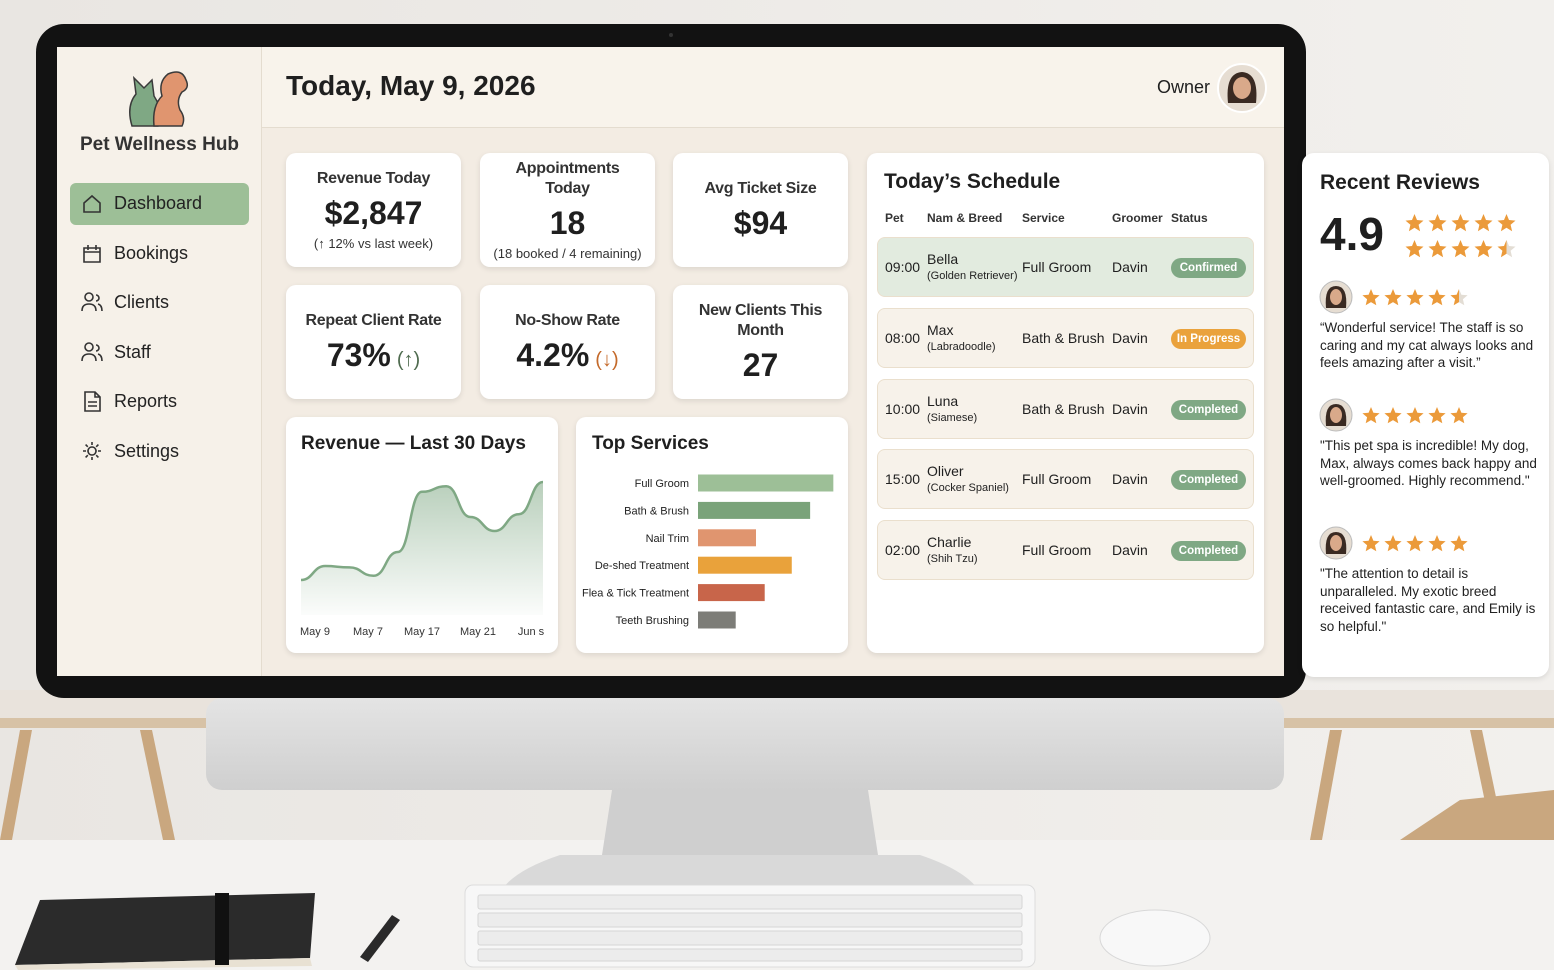  I want to click on kpi-value: 73%, so click(358, 354).